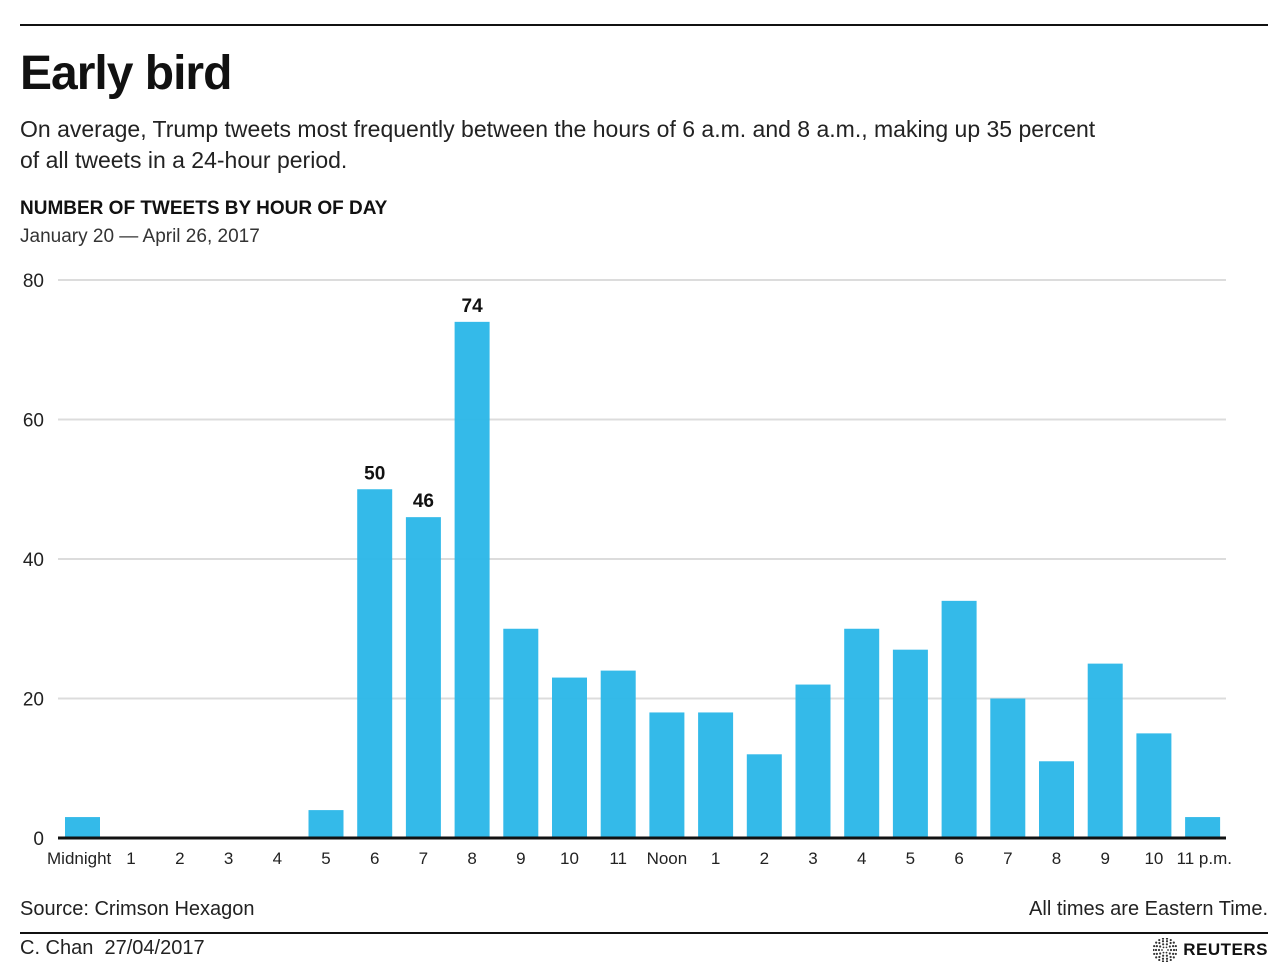 This screenshot has height=966, width=1288. Describe the element at coordinates (1165, 950) in the screenshot. I see `reuters-dot-ring-icon` at that location.